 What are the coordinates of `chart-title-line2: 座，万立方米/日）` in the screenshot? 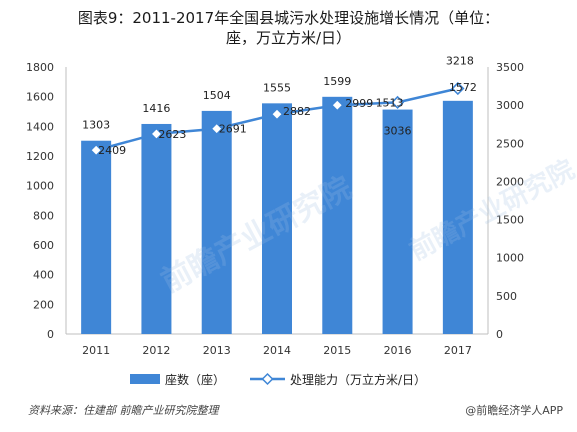 It's located at (288, 38).